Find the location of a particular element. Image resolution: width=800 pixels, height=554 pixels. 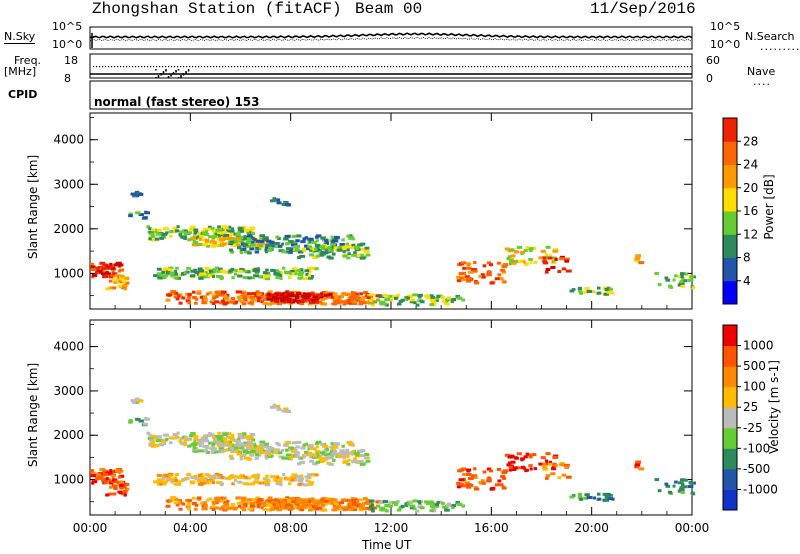

x-tick-label: 16:00 is located at coordinates (491, 528).